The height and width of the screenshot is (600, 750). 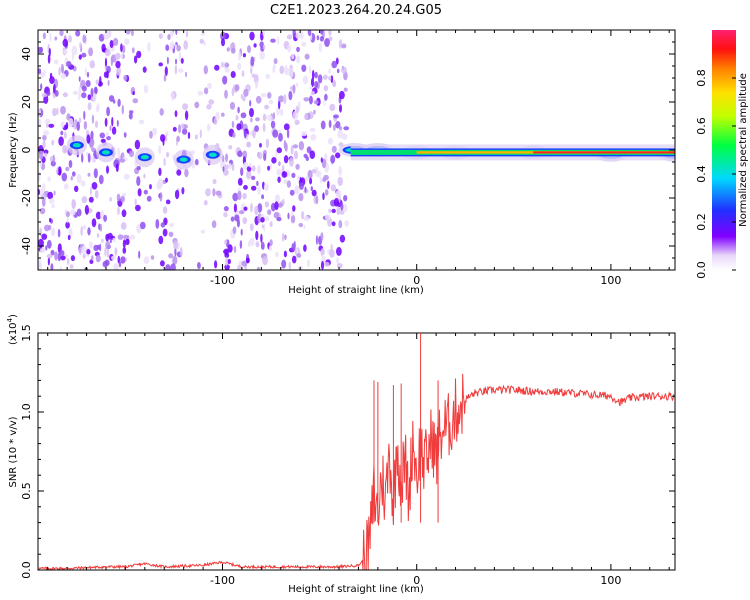 I want to click on chart-title: C2E1.2023.264.20.24.G05, so click(x=356, y=10).